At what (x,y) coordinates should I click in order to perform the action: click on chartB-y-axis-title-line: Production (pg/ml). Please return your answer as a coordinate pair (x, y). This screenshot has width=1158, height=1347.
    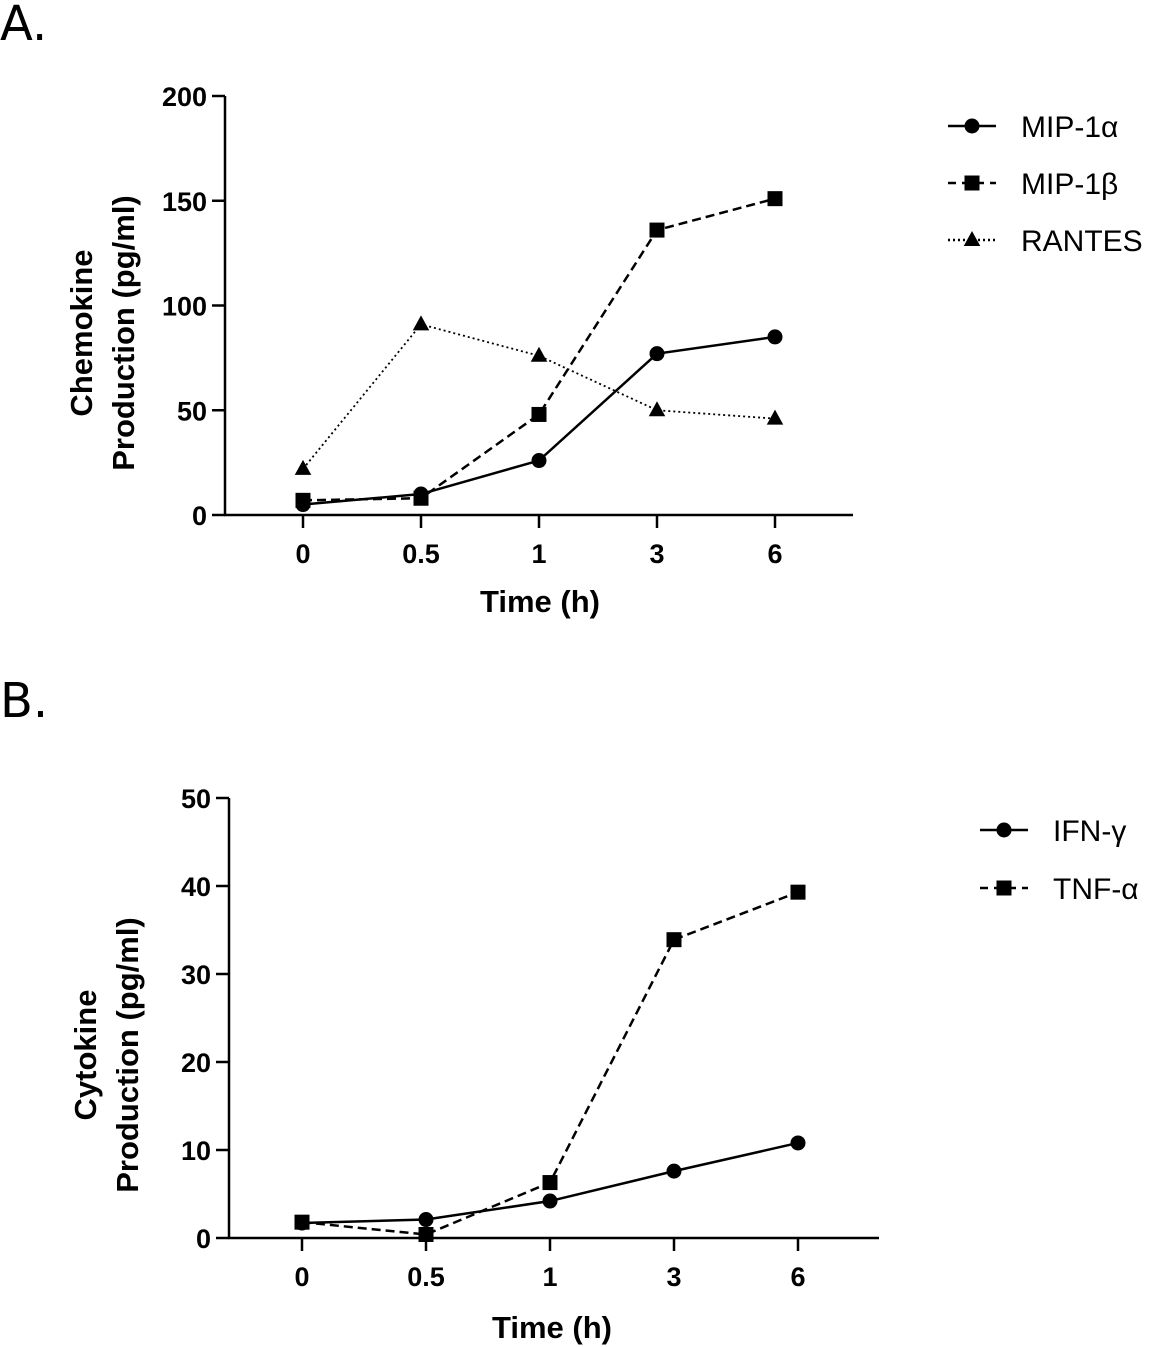
    Looking at the image, I should click on (127, 1055).